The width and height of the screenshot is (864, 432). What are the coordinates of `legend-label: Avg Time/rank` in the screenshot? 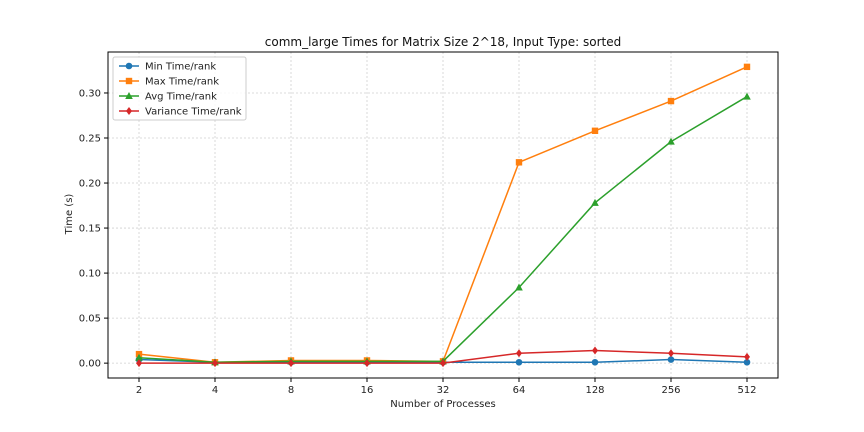 It's located at (181, 97).